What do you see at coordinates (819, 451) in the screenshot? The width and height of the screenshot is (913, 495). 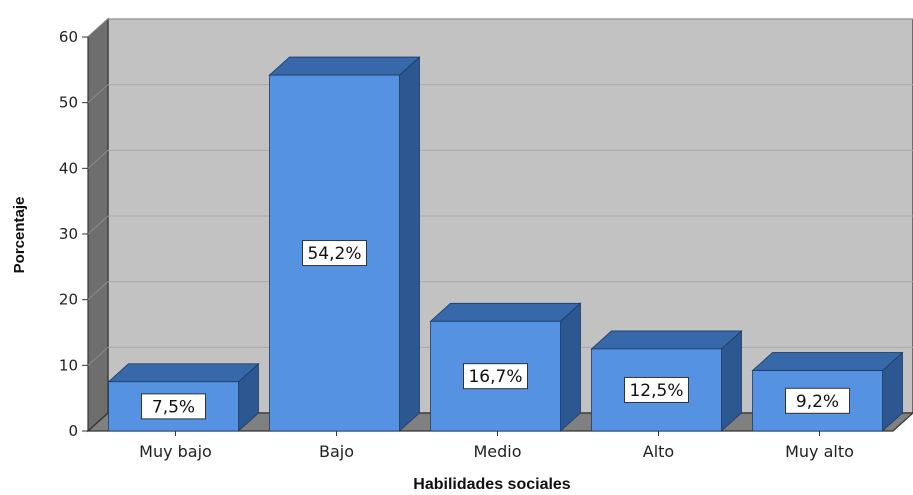 I see `x-tick-label: Muy alto` at bounding box center [819, 451].